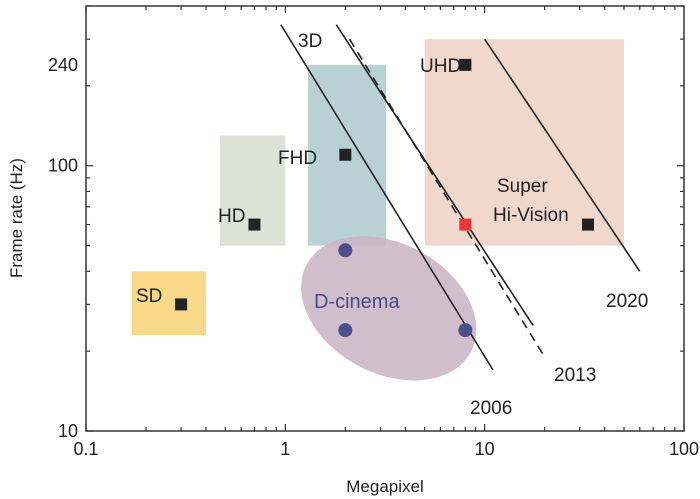 Image resolution: width=700 pixels, height=499 pixels. I want to click on x-tick-label-3: 100, so click(684, 449).